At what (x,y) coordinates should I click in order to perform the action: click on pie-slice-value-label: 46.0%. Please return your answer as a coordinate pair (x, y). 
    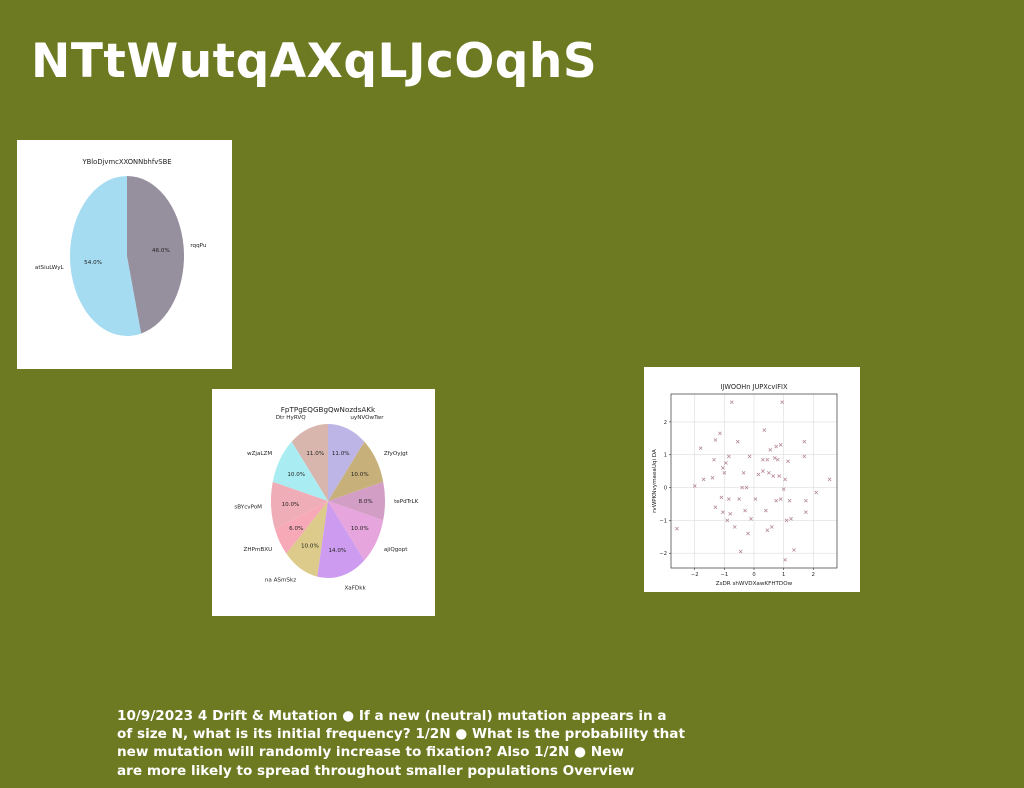
    Looking at the image, I should click on (161, 251).